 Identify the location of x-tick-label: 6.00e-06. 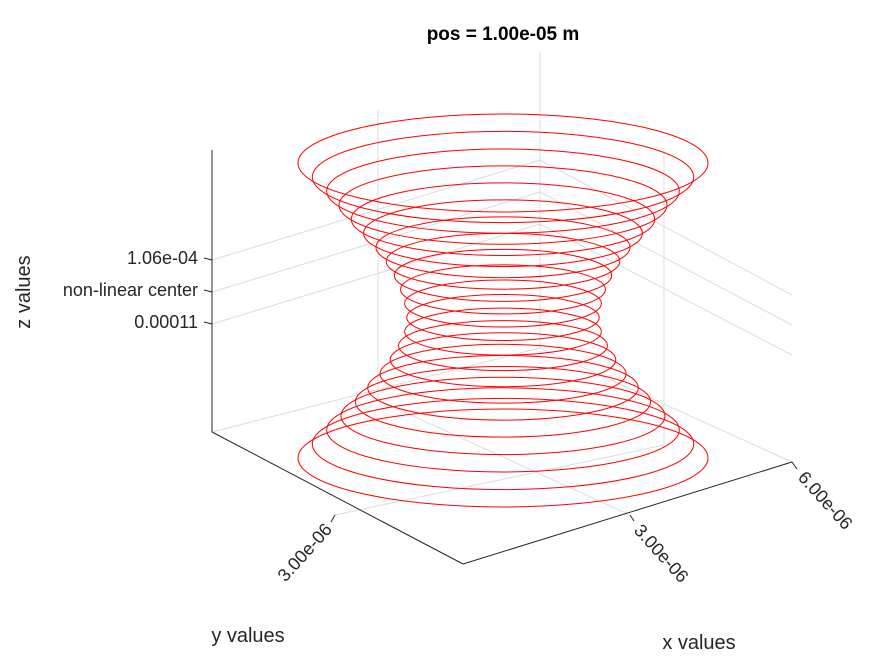
(825, 500).